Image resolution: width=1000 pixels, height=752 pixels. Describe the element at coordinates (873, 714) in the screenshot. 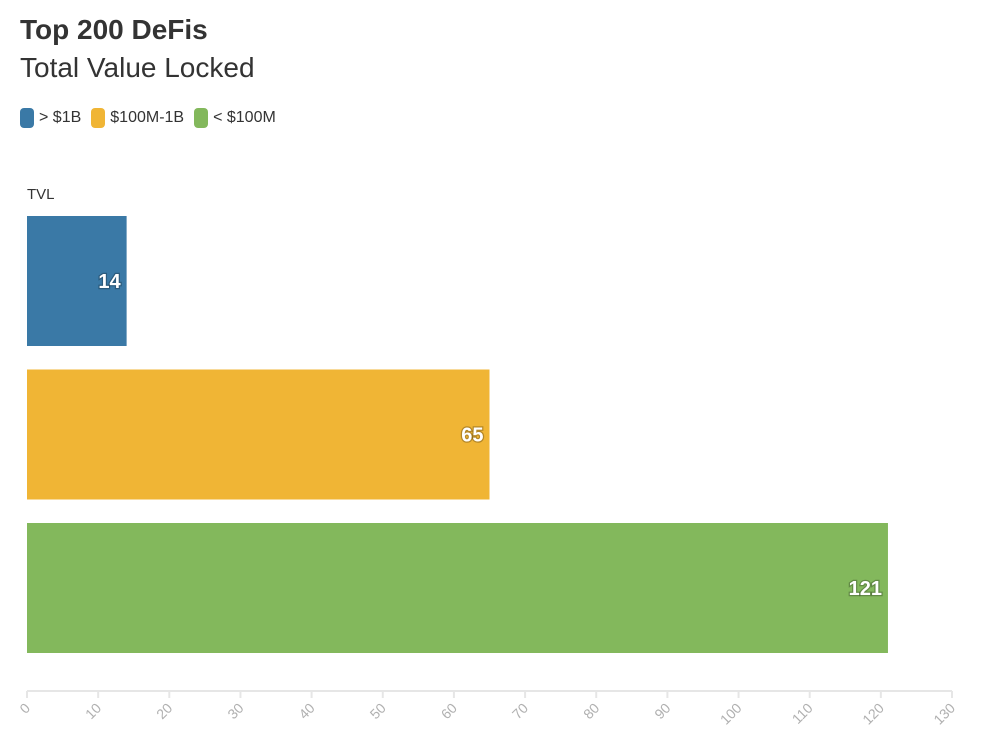

I see `x-tick-label: 120` at that location.